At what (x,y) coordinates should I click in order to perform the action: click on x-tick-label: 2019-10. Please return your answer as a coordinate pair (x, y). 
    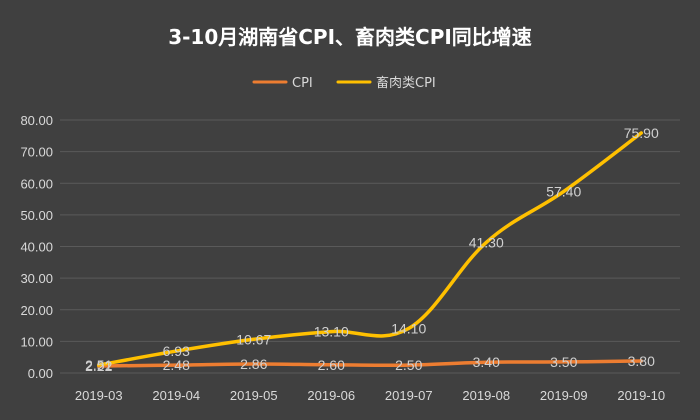
    Looking at the image, I should click on (641, 395).